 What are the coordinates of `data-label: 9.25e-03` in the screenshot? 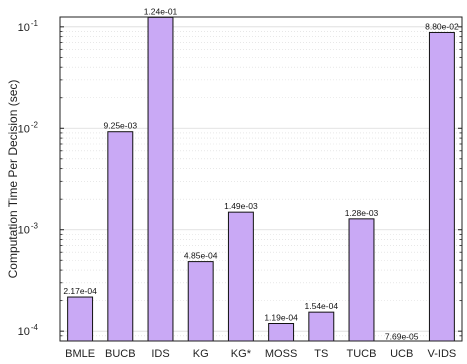 It's located at (121, 126).